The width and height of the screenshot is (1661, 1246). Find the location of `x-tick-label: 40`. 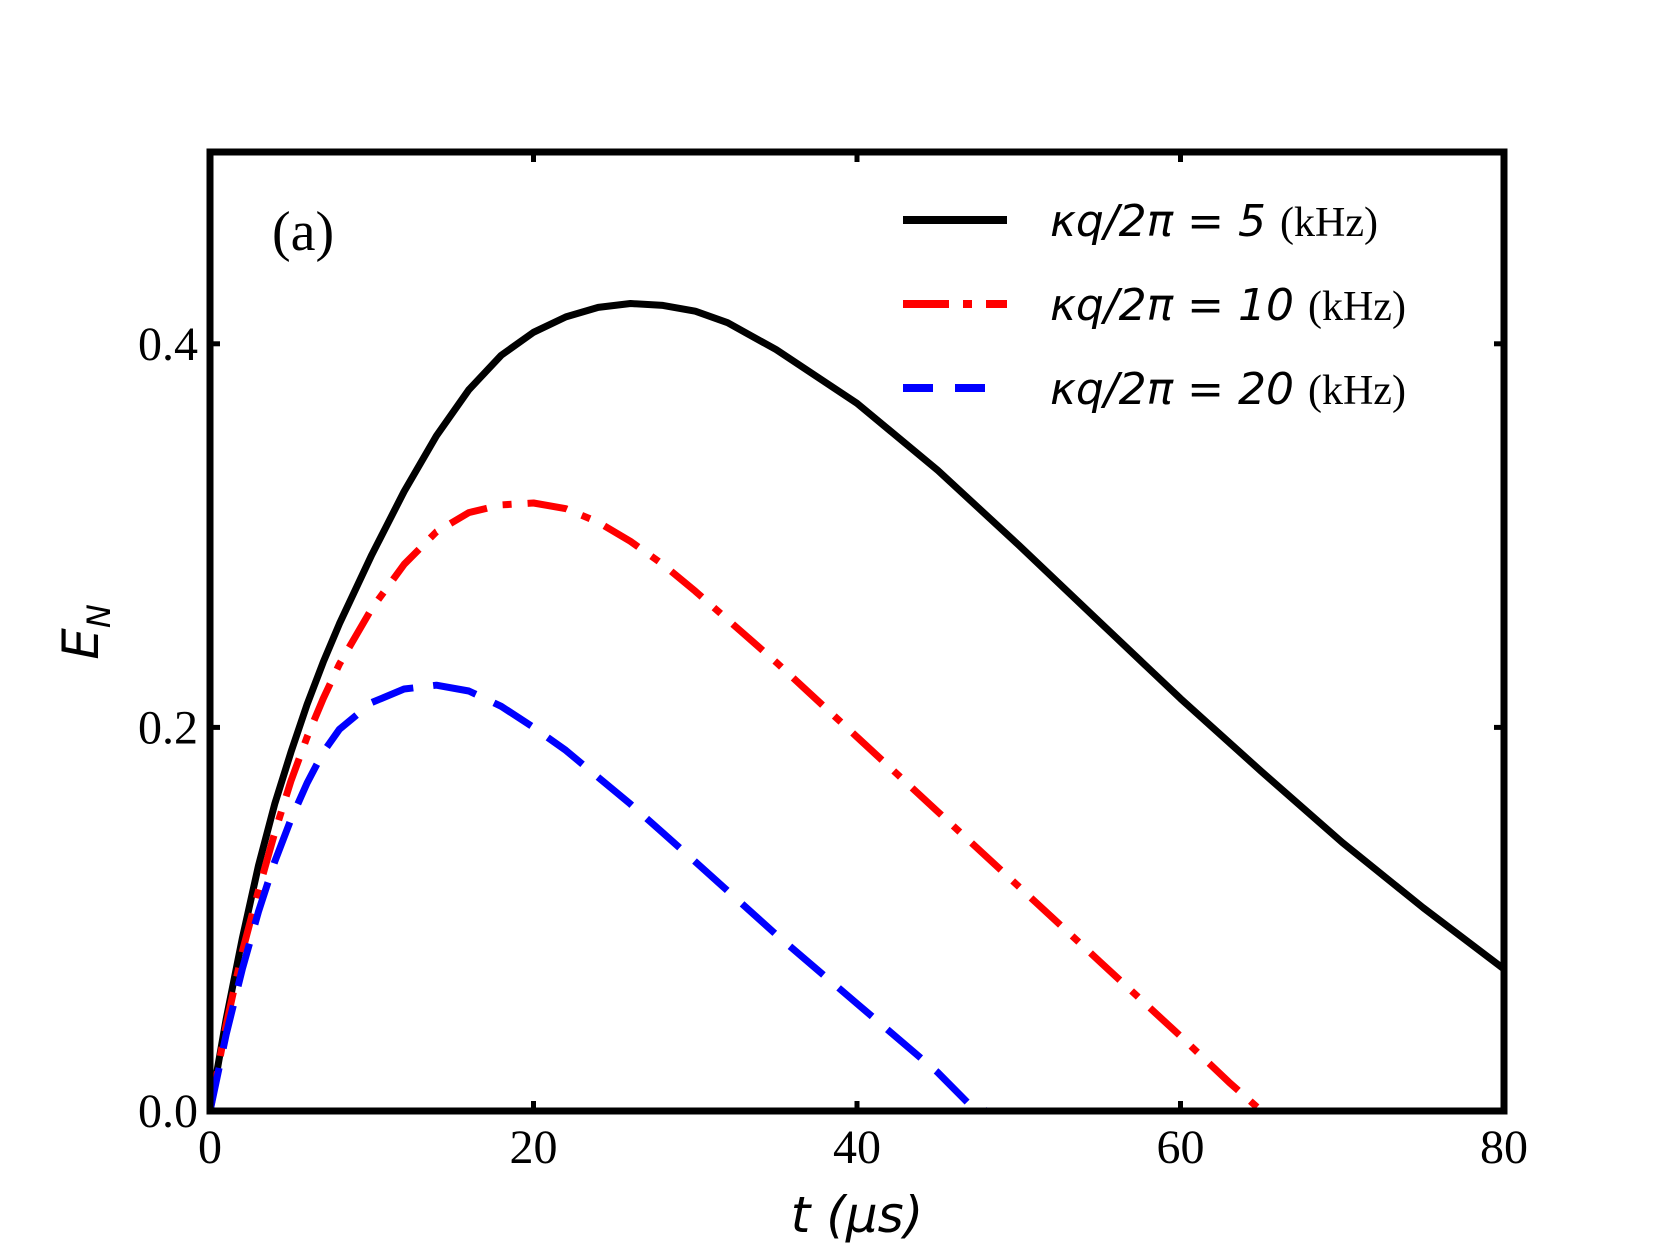

x-tick-label: 40 is located at coordinates (857, 1147).